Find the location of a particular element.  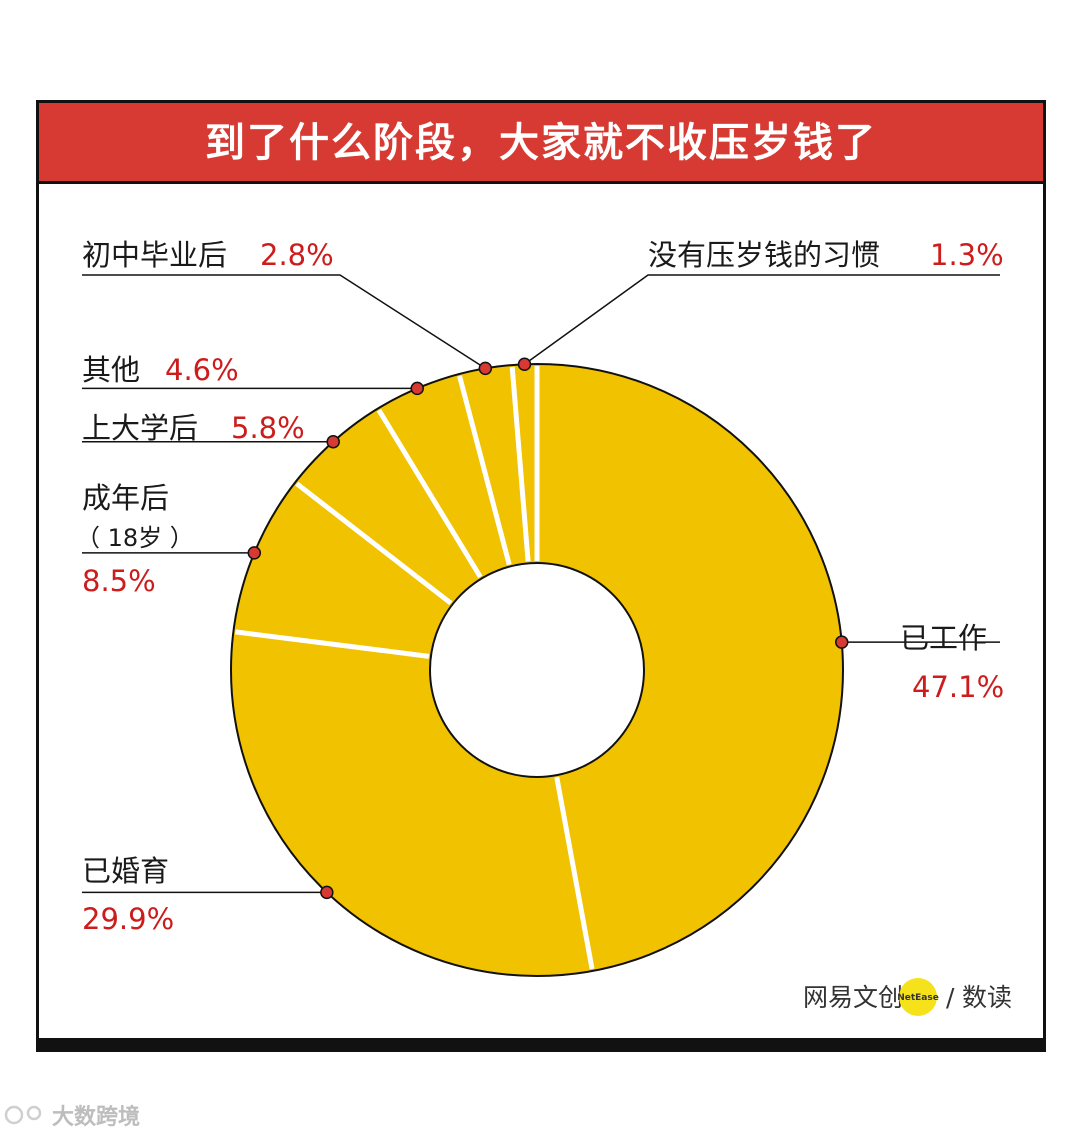

donut-hole is located at coordinates (537, 670).